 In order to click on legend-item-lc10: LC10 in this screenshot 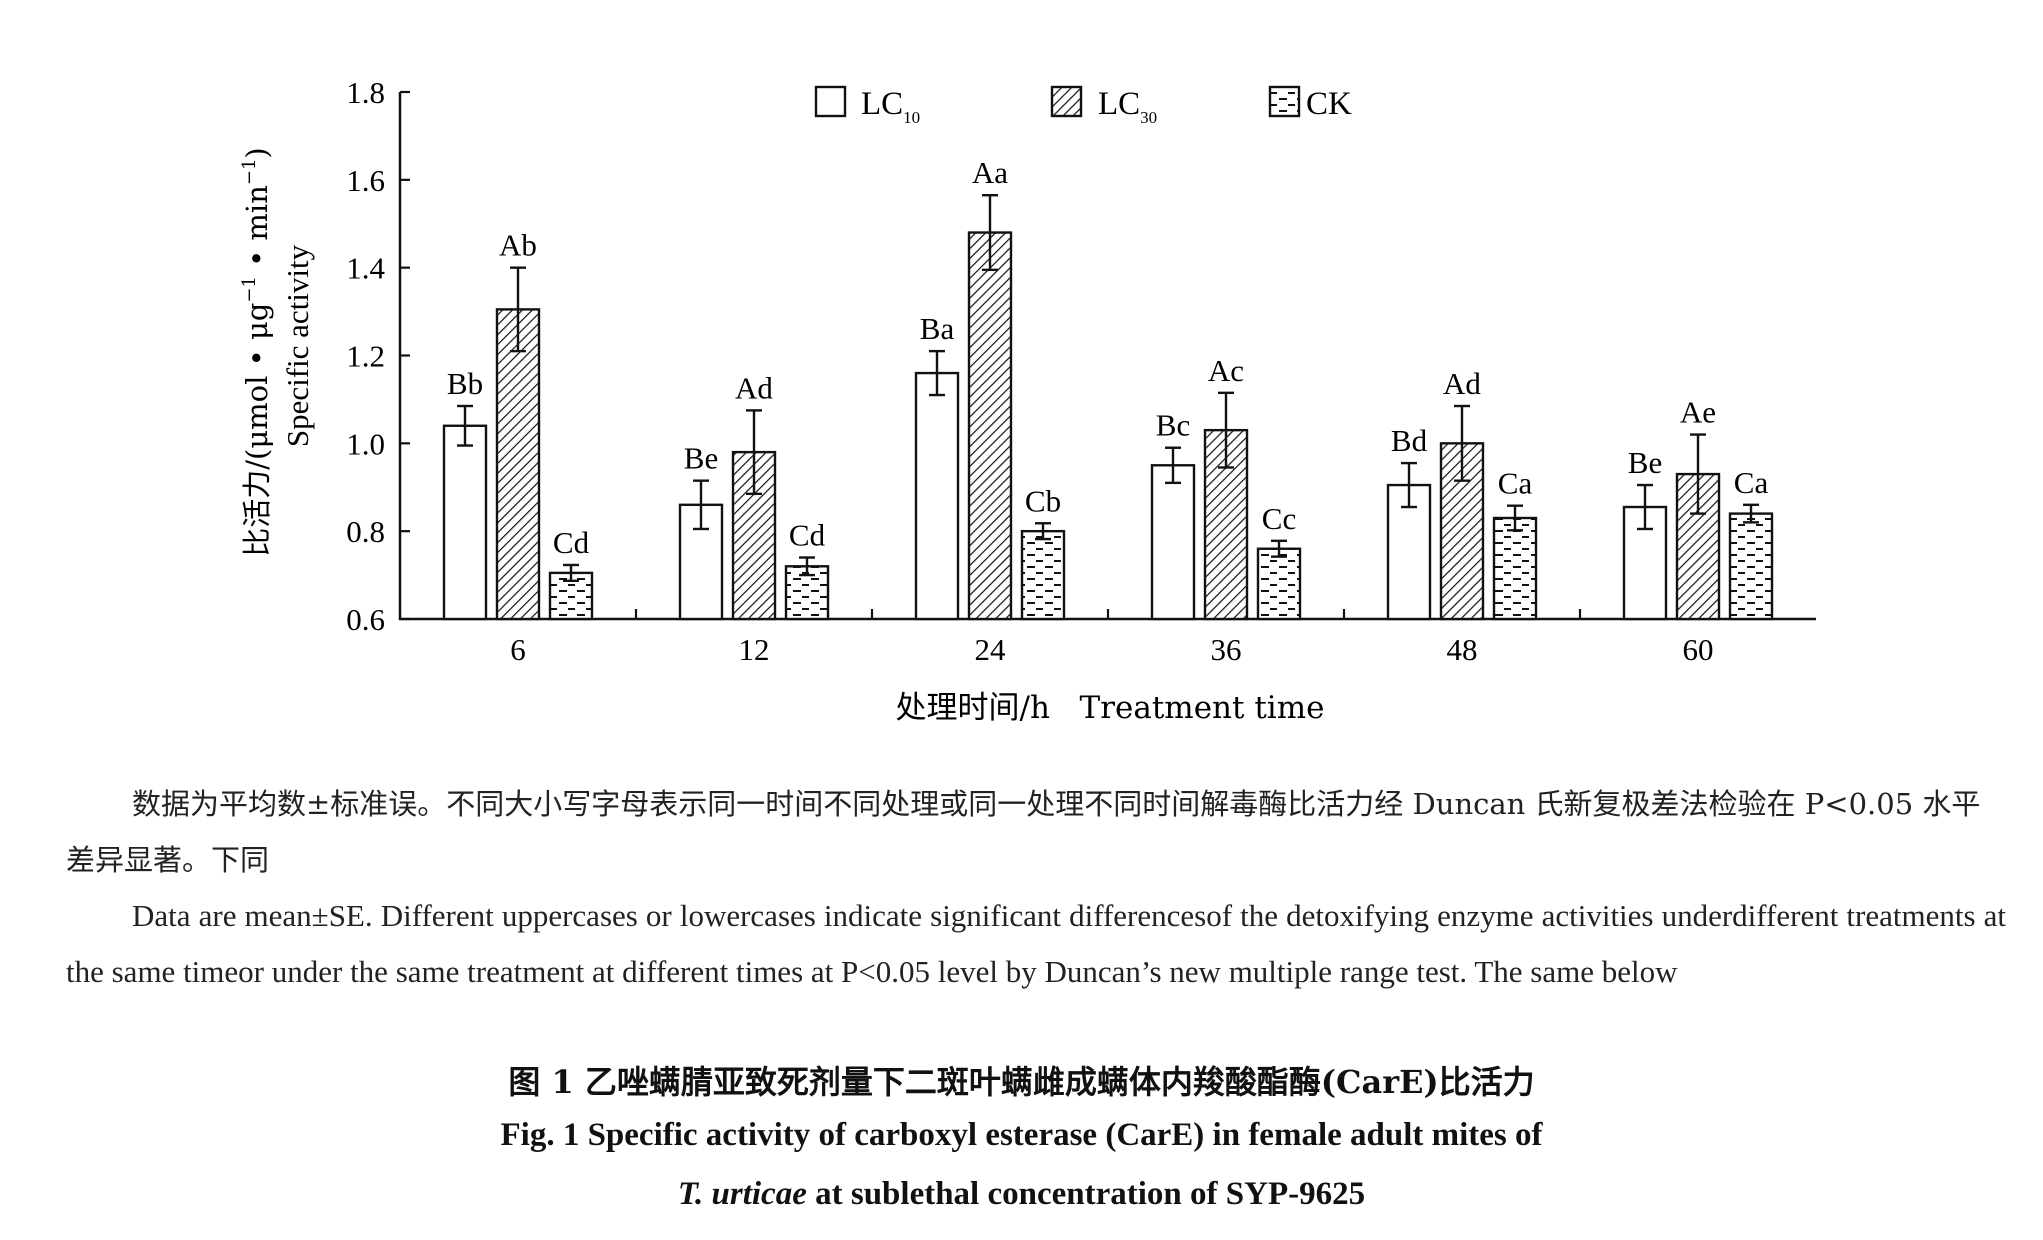, I will do `click(867, 106)`.